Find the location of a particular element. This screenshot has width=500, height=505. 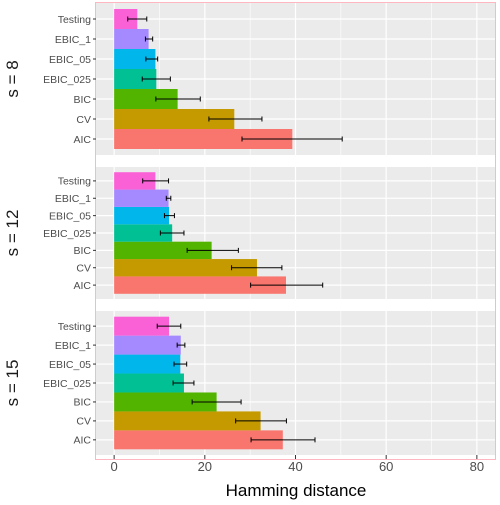

x-tick-label: 60 is located at coordinates (386, 466).